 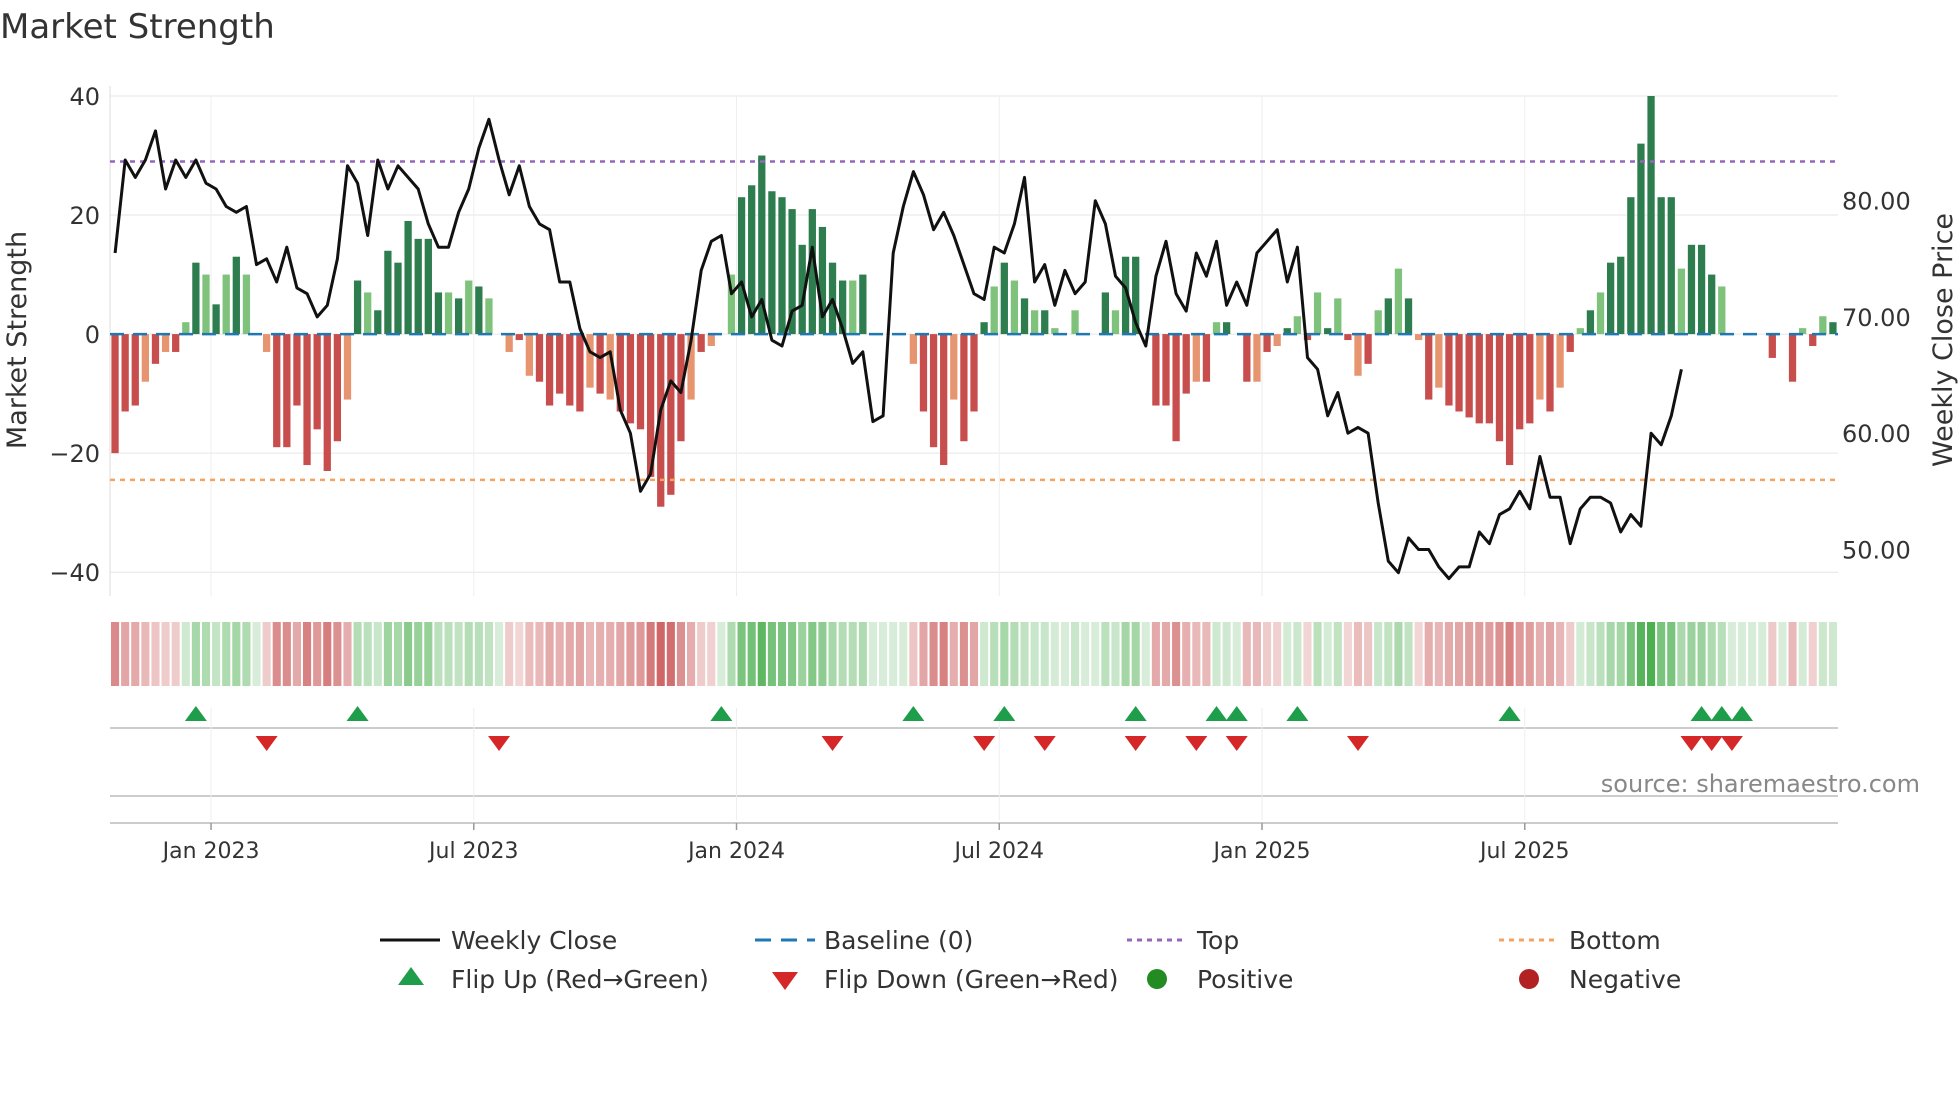 I want to click on left-tick-label: −40, so click(x=74, y=573).